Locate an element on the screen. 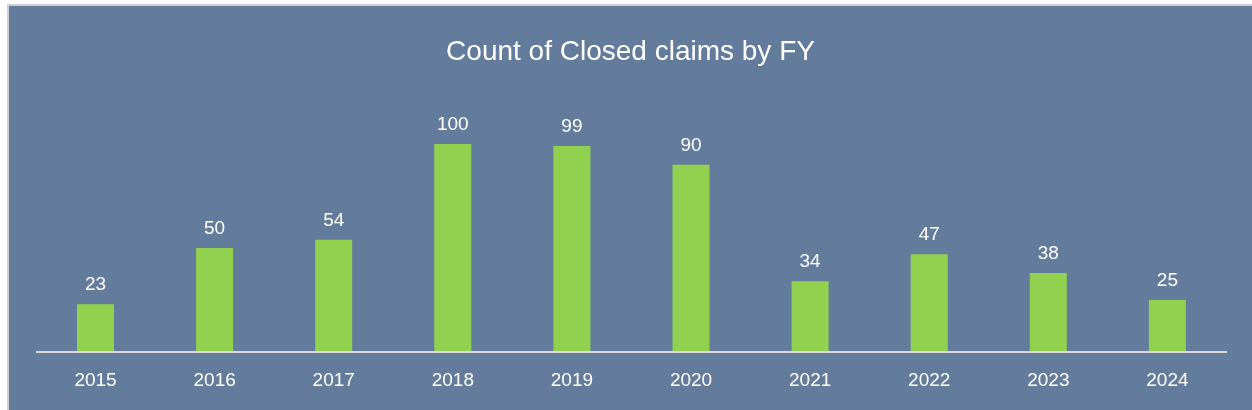 The image size is (1252, 410). x-tick-label: 2024 is located at coordinates (1168, 380).